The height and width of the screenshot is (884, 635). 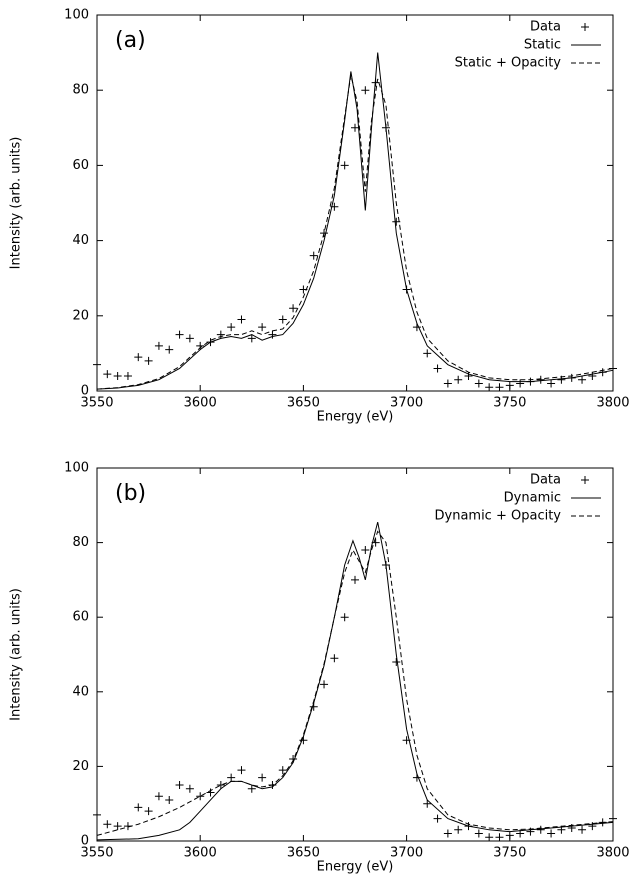 What do you see at coordinates (406, 853) in the screenshot?
I see `x-tick-label: 3700` at bounding box center [406, 853].